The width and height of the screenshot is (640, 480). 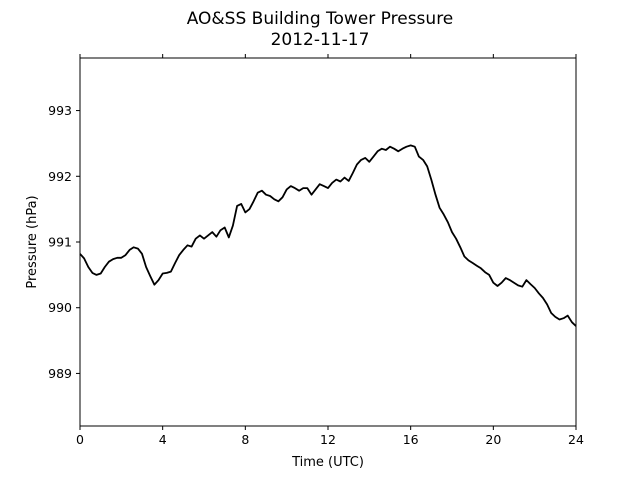 I want to click on x-axis-label: Time (UTC), so click(x=327, y=462).